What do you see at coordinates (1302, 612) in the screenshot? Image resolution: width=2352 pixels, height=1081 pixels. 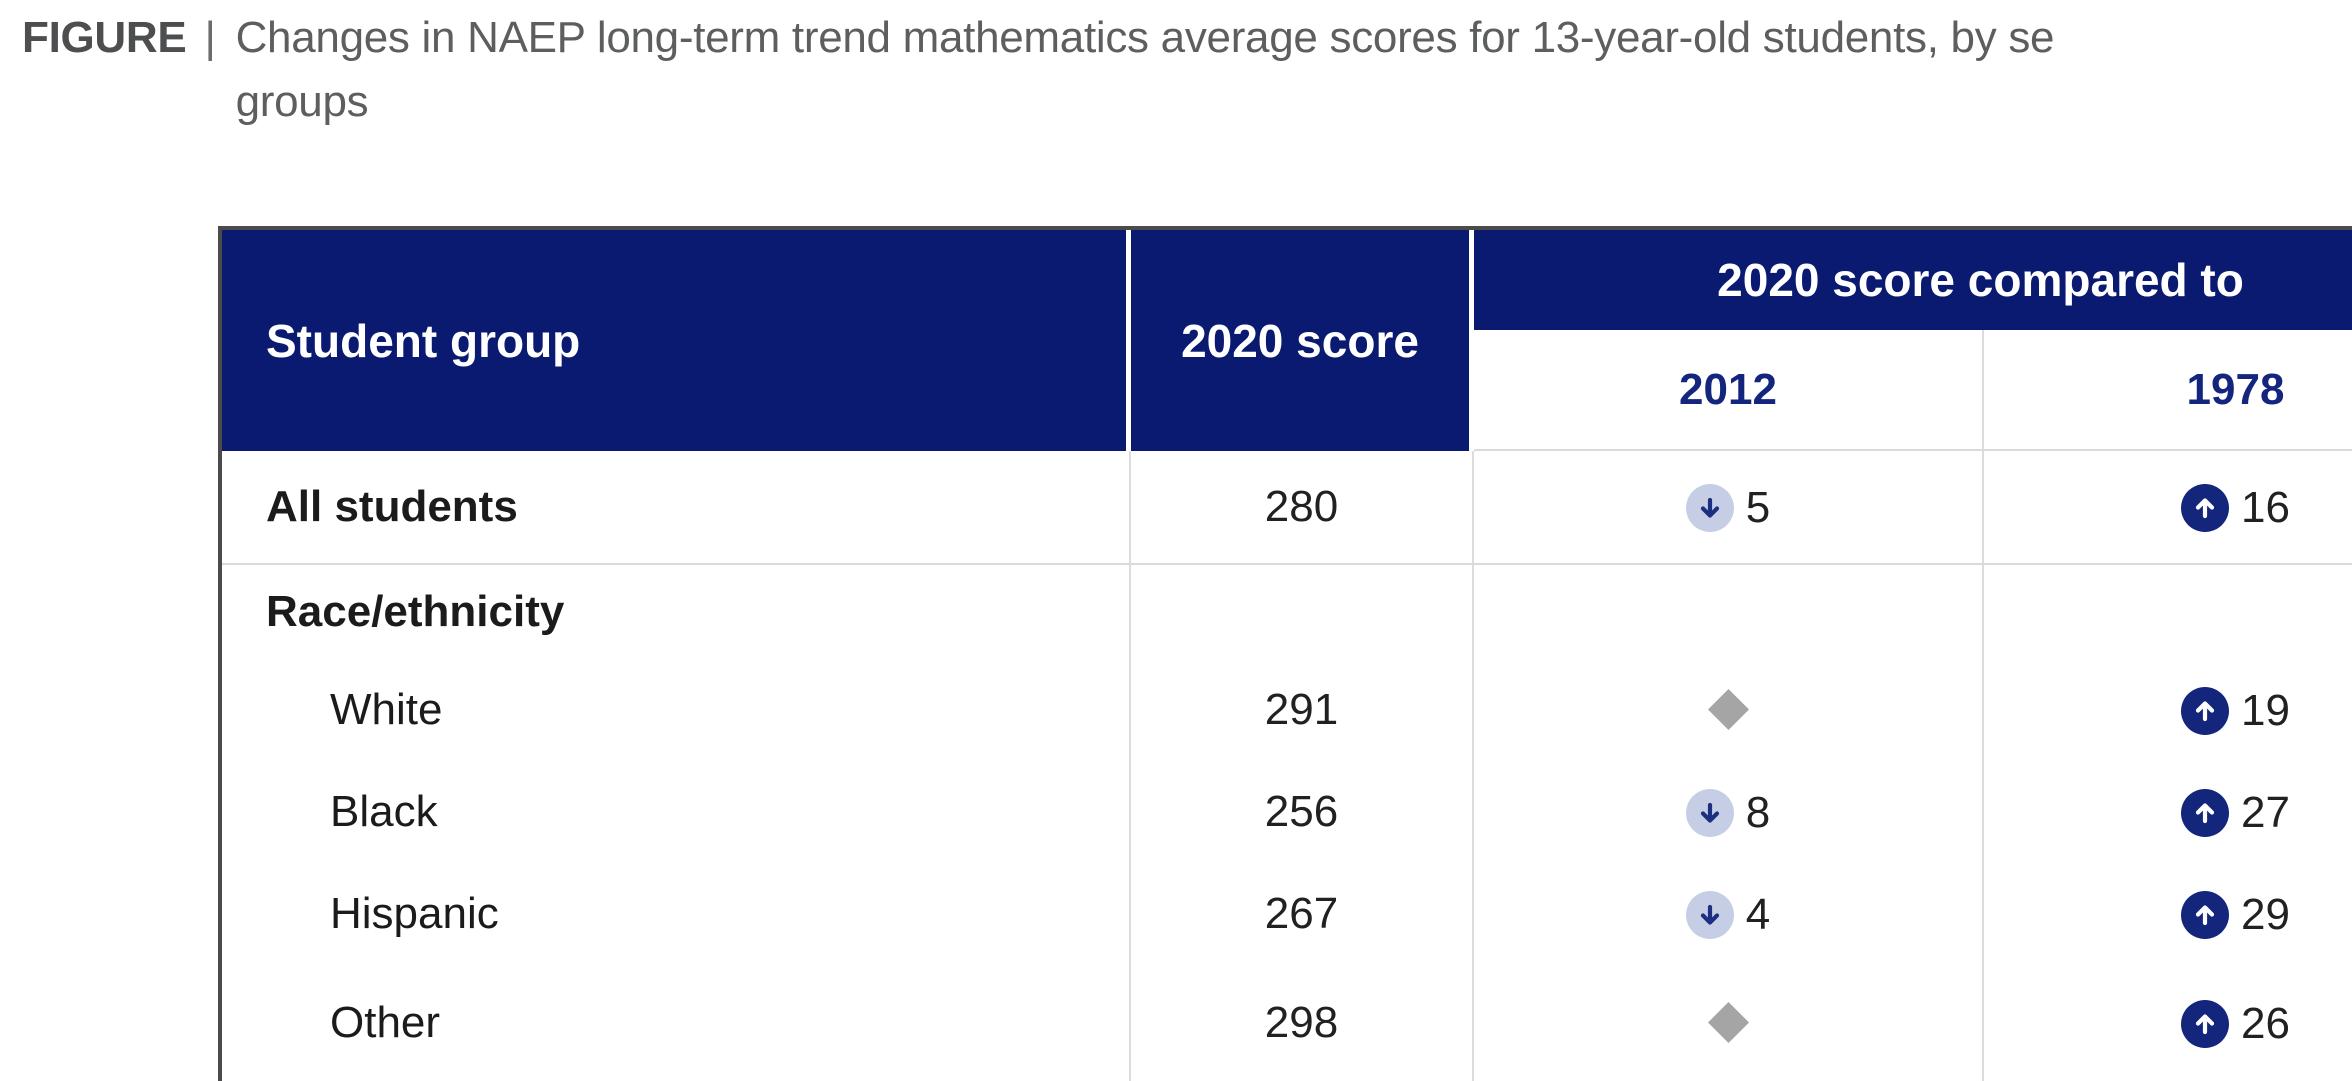 I see `score-2020-value` at bounding box center [1302, 612].